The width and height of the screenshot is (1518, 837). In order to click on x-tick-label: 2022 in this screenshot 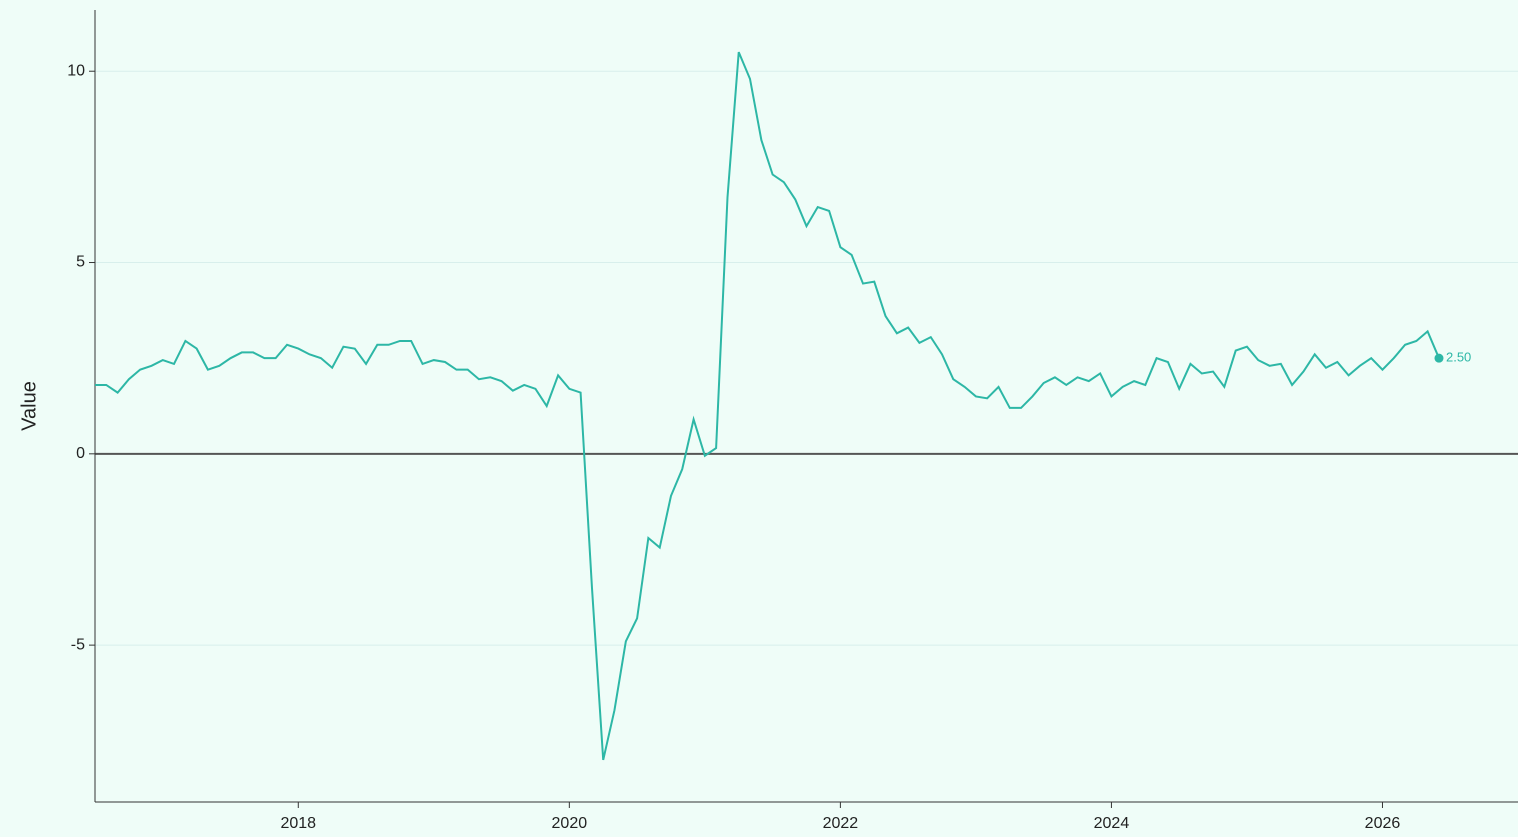, I will do `click(841, 823)`.